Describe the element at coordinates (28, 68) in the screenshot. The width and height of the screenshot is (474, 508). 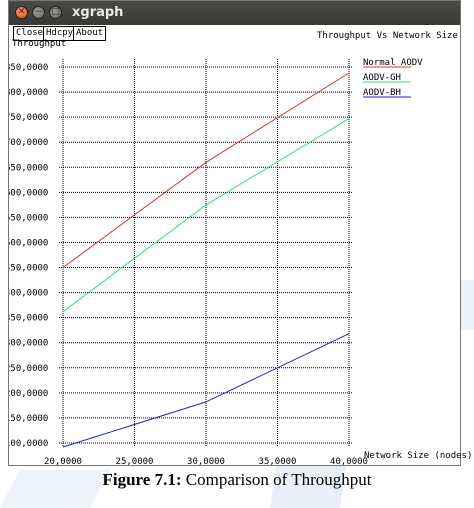
I see `y-tick-label: 850,0000` at that location.